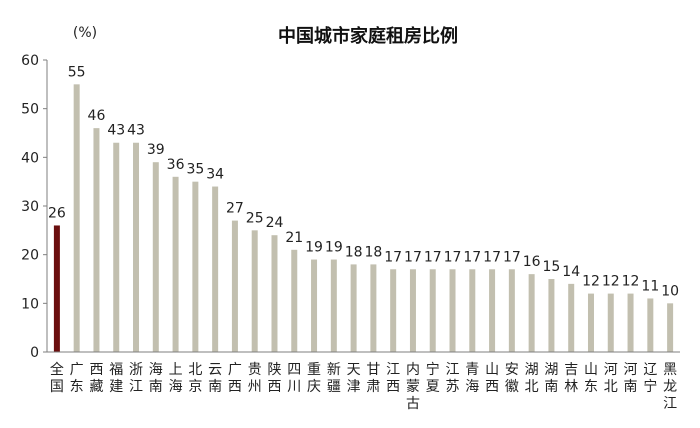  What do you see at coordinates (512, 378) in the screenshot?
I see `x-category-label: 安徽` at bounding box center [512, 378].